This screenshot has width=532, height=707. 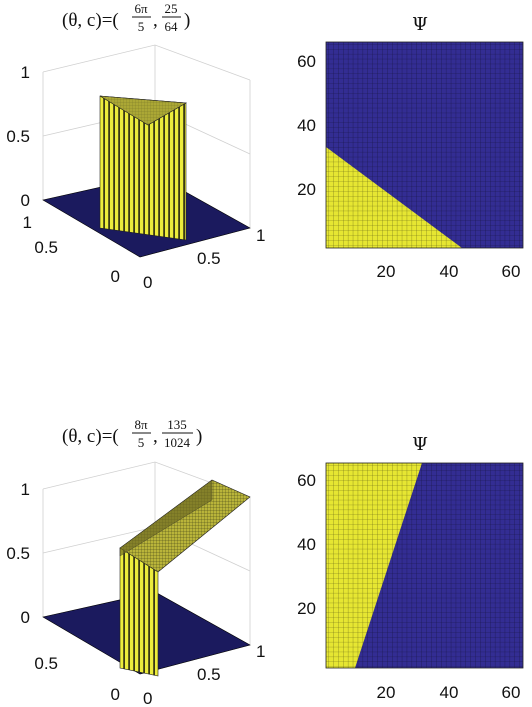 What do you see at coordinates (46, 247) in the screenshot?
I see `y-tick-0.5: 0.5` at bounding box center [46, 247].